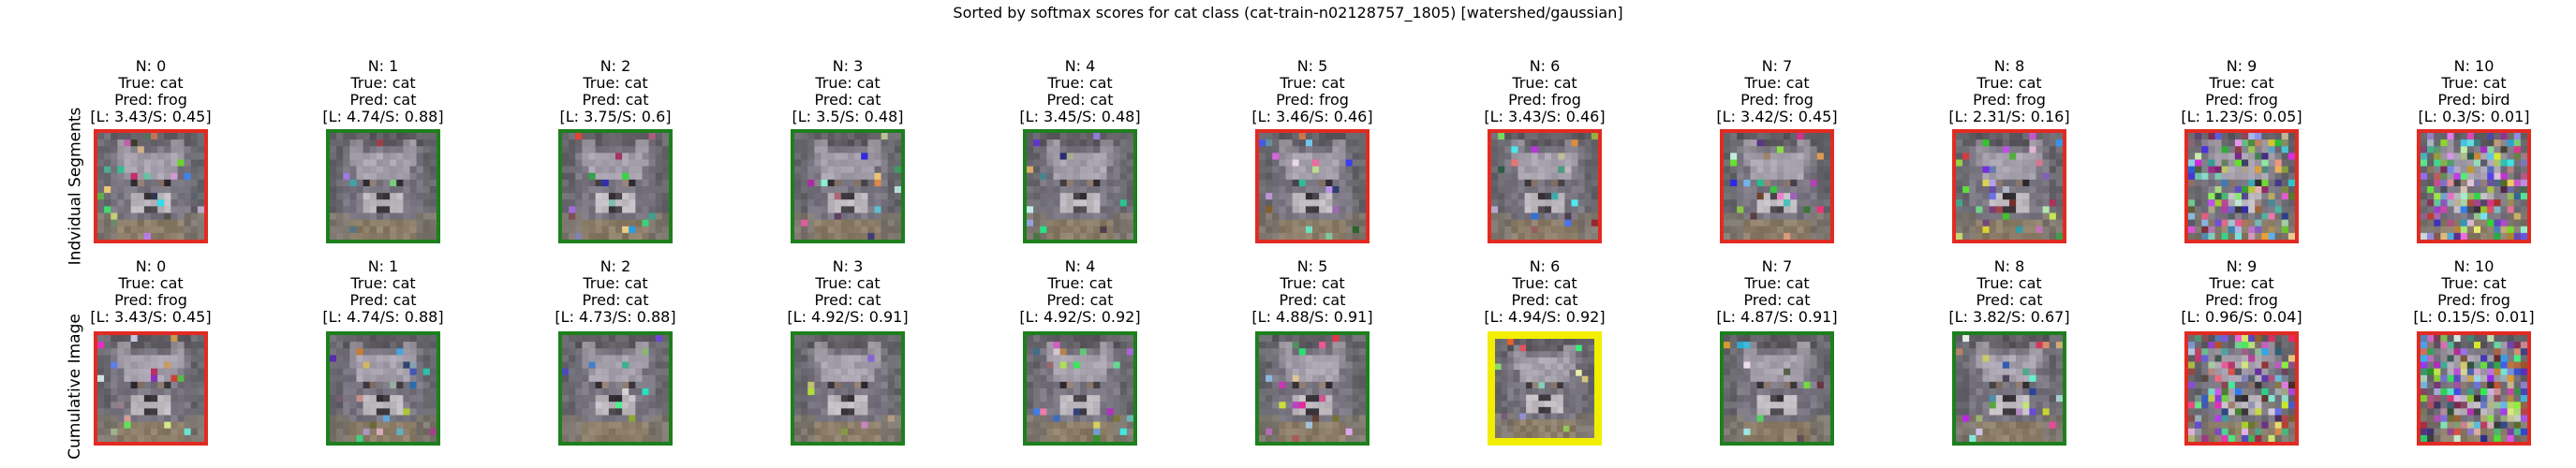 The width and height of the screenshot is (2576, 468). I want to click on panel-score: [L: 3.45/S: 0.48], so click(1080, 116).